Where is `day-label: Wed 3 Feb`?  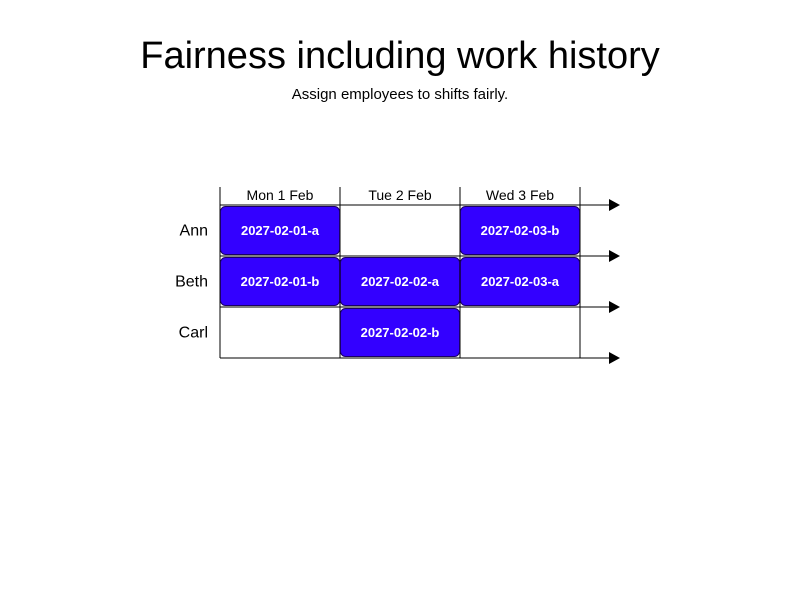 day-label: Wed 3 Feb is located at coordinates (520, 195).